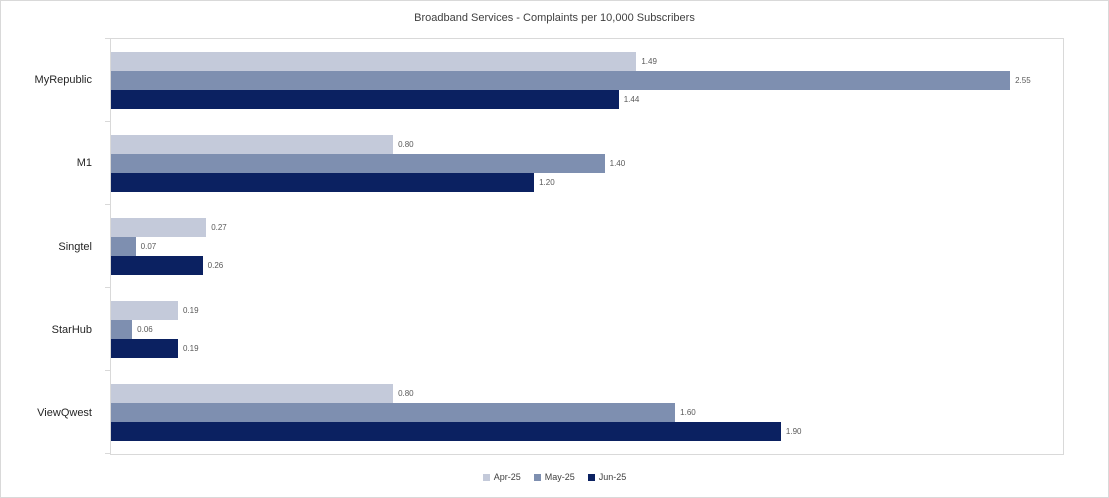  I want to click on category-row-viewqwest: 0.80 1.60 1.90, so click(587, 412).